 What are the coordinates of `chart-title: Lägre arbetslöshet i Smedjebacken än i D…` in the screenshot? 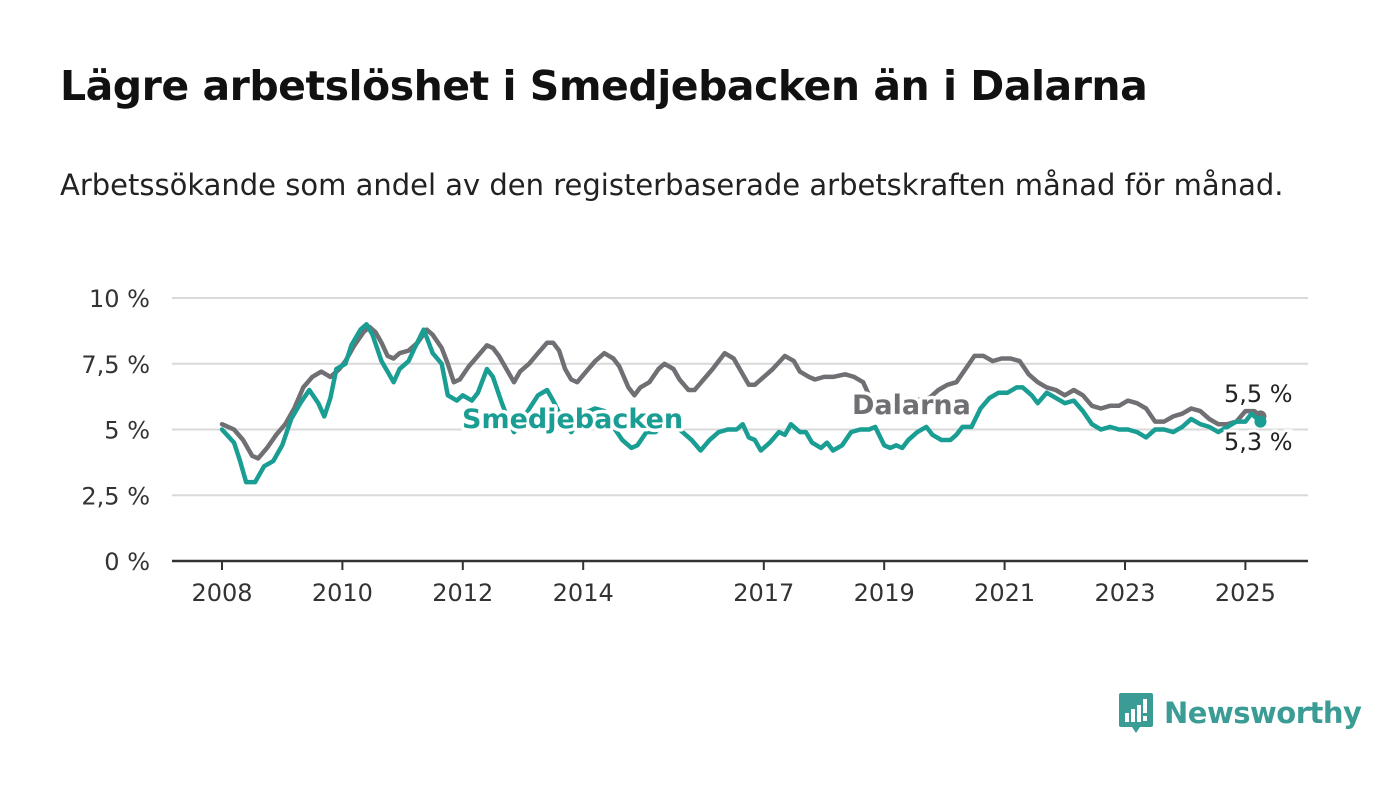 It's located at (604, 86).